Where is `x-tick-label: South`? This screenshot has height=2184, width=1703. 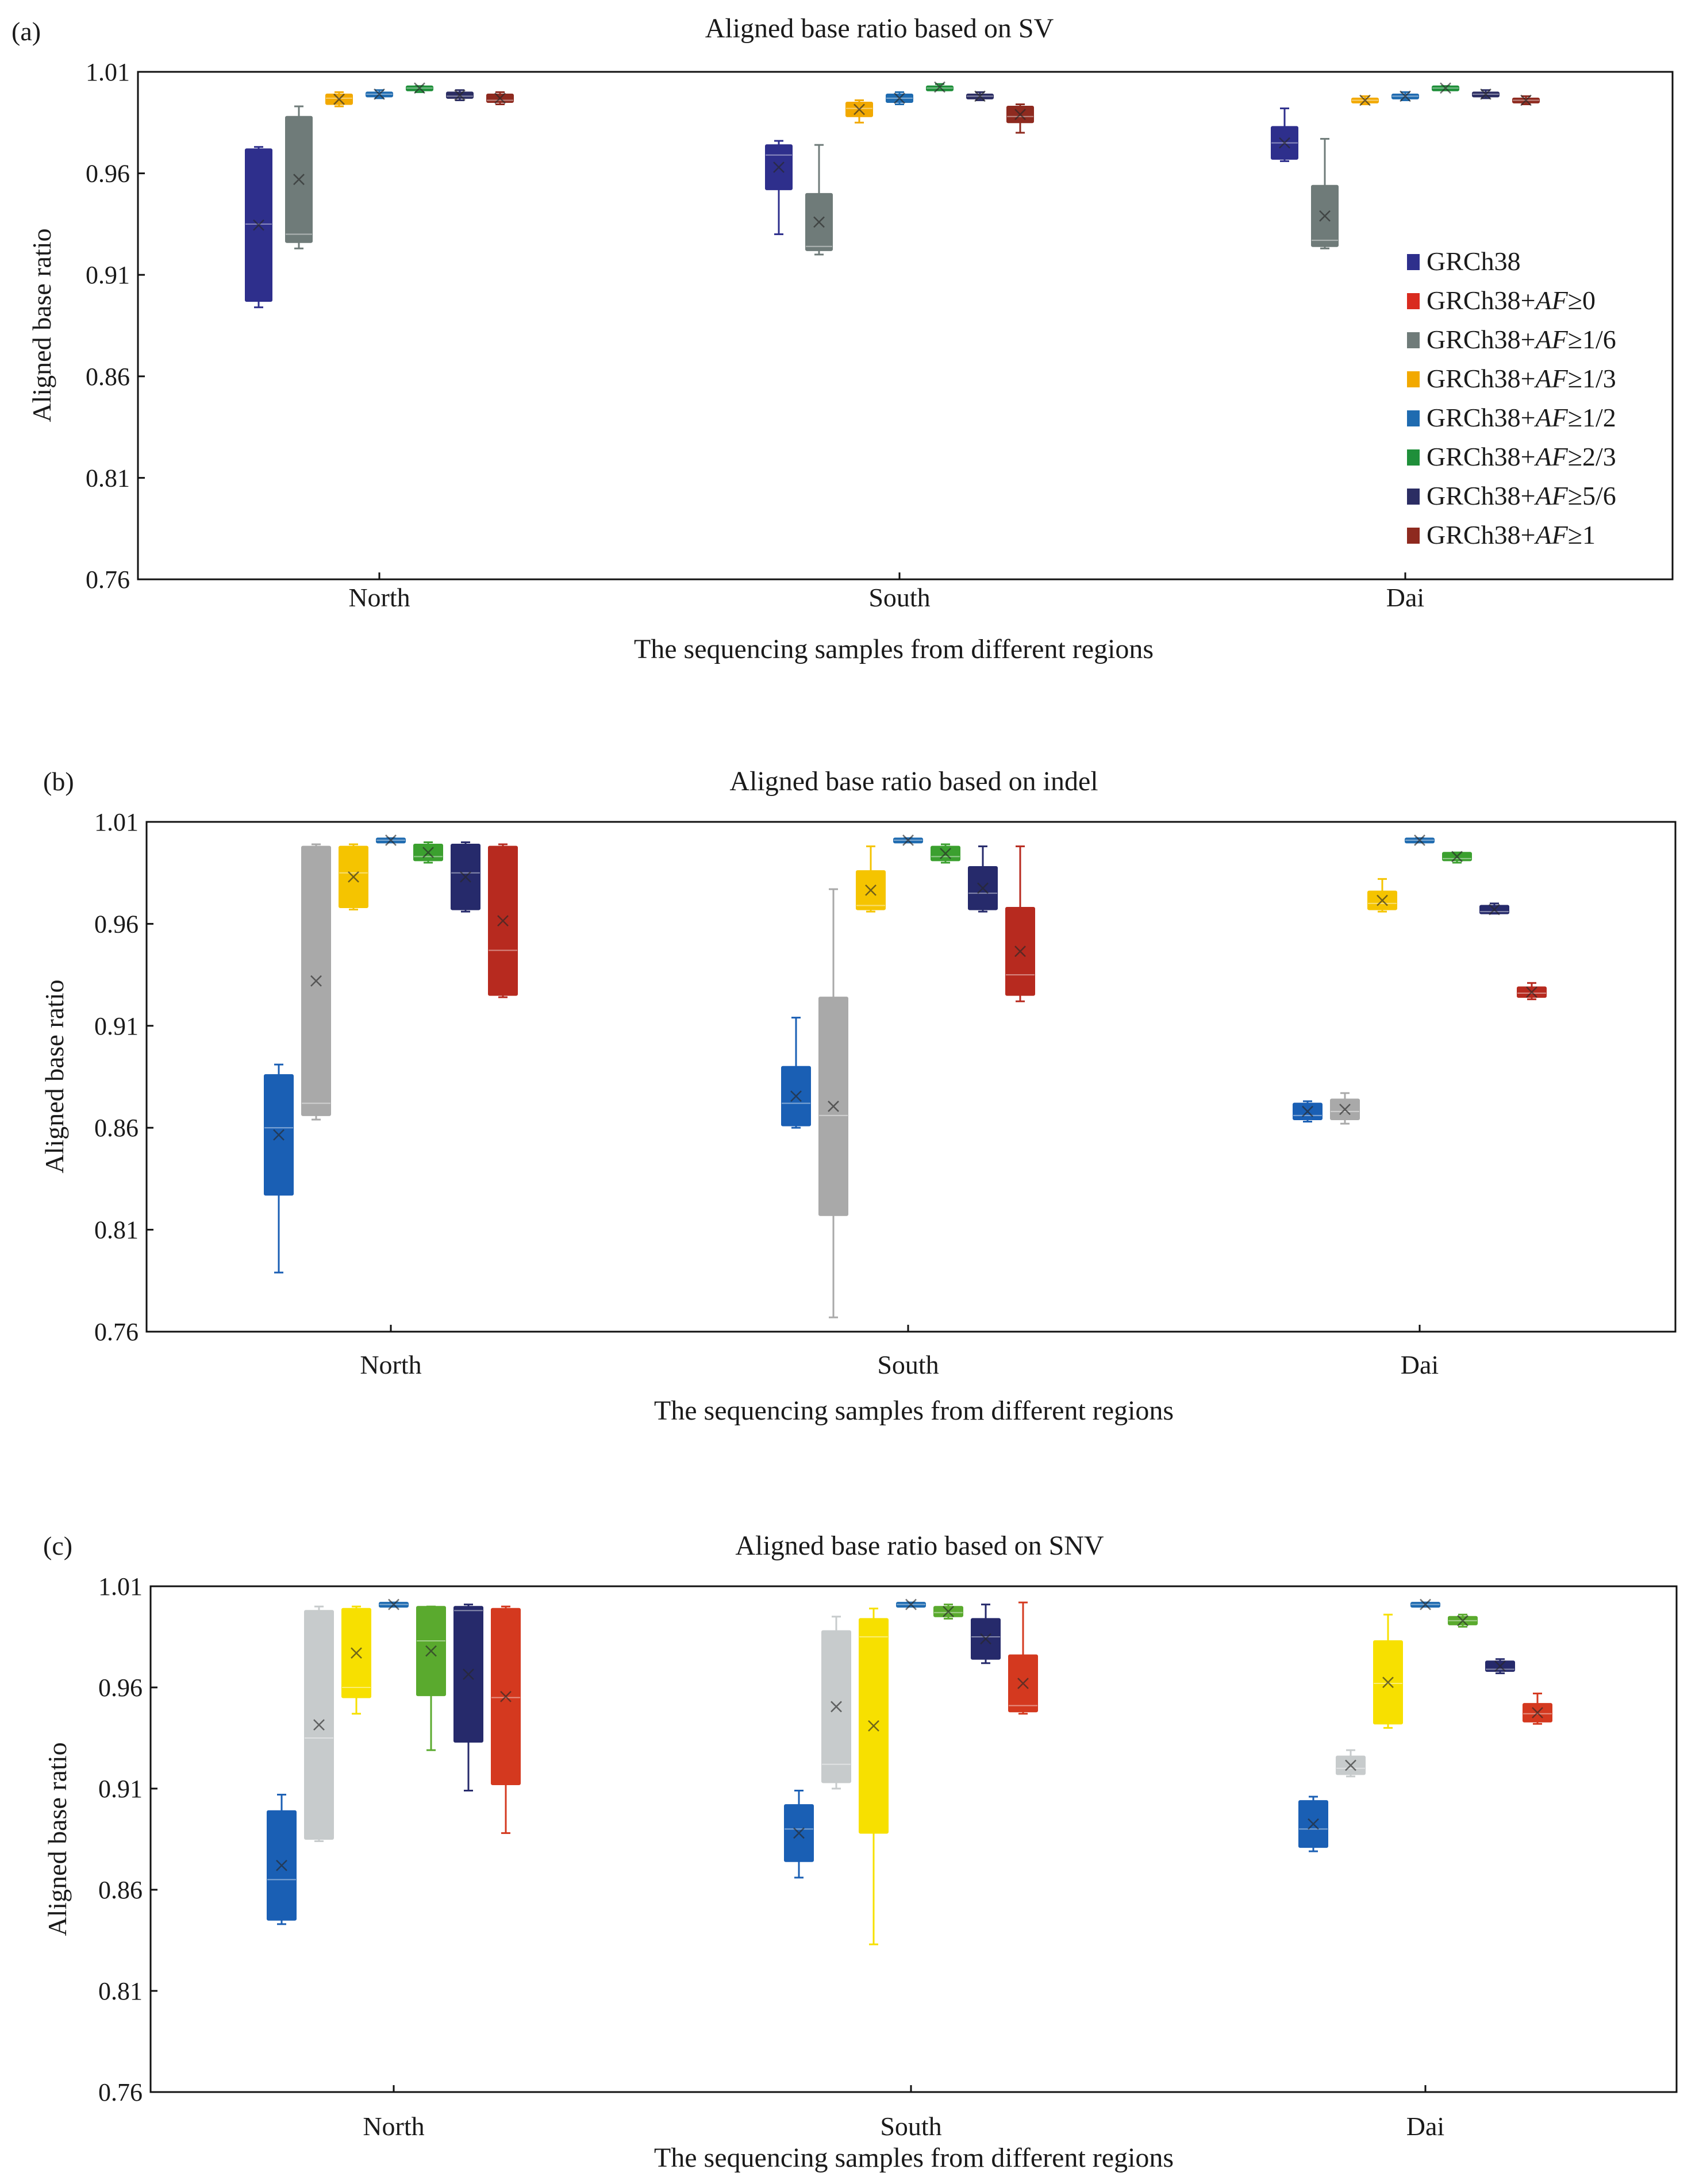
x-tick-label: South is located at coordinates (910, 2127).